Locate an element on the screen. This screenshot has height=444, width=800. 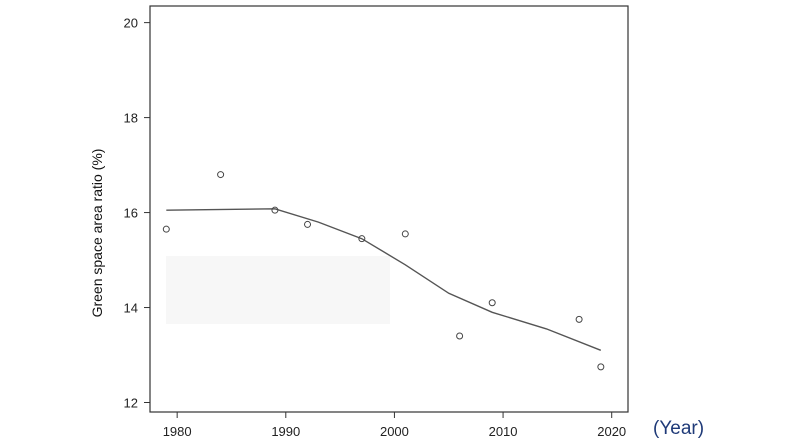
x-axis: 1980 1990 2000 2010 2020 is located at coordinates (394, 425).